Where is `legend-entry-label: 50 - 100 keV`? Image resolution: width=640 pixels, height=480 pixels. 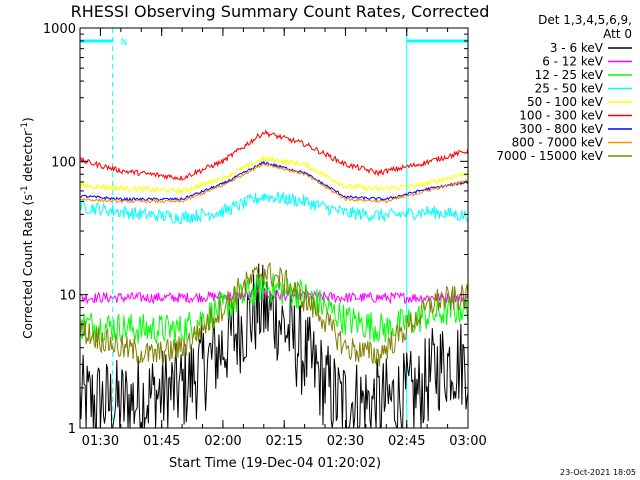
legend-entry-label: 50 - 100 keV is located at coordinates (565, 102).